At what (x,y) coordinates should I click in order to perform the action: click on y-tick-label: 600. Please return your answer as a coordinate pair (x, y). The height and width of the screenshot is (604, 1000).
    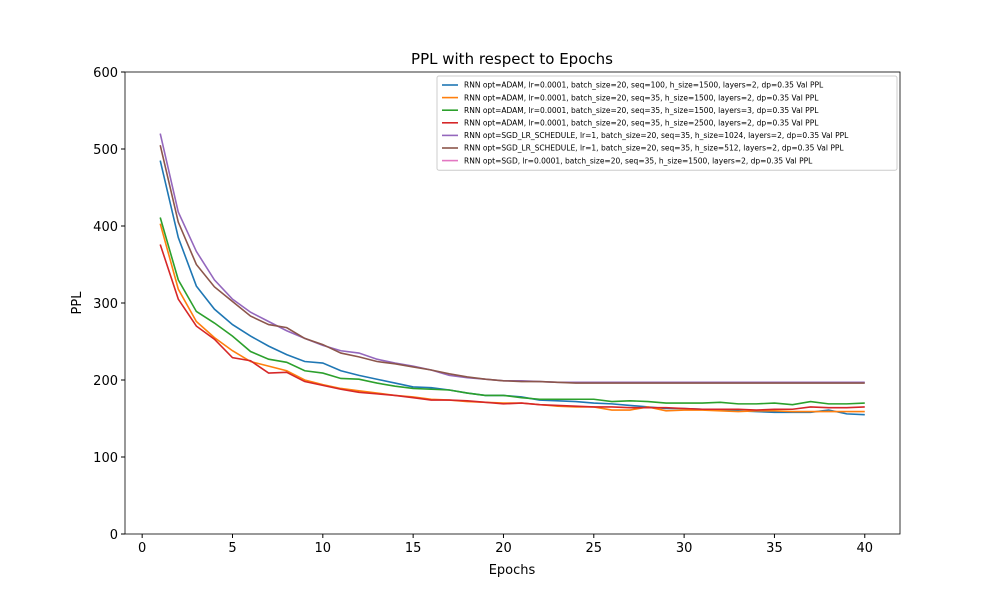
    Looking at the image, I should click on (105, 73).